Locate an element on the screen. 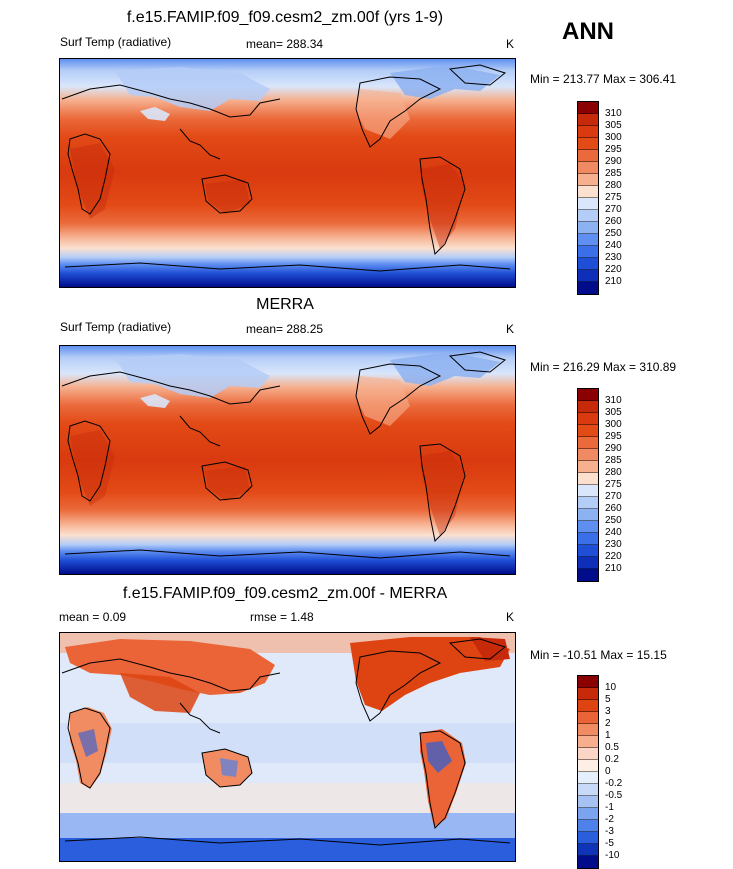 The image size is (733, 869). panel1-colorbar is located at coordinates (588, 198).